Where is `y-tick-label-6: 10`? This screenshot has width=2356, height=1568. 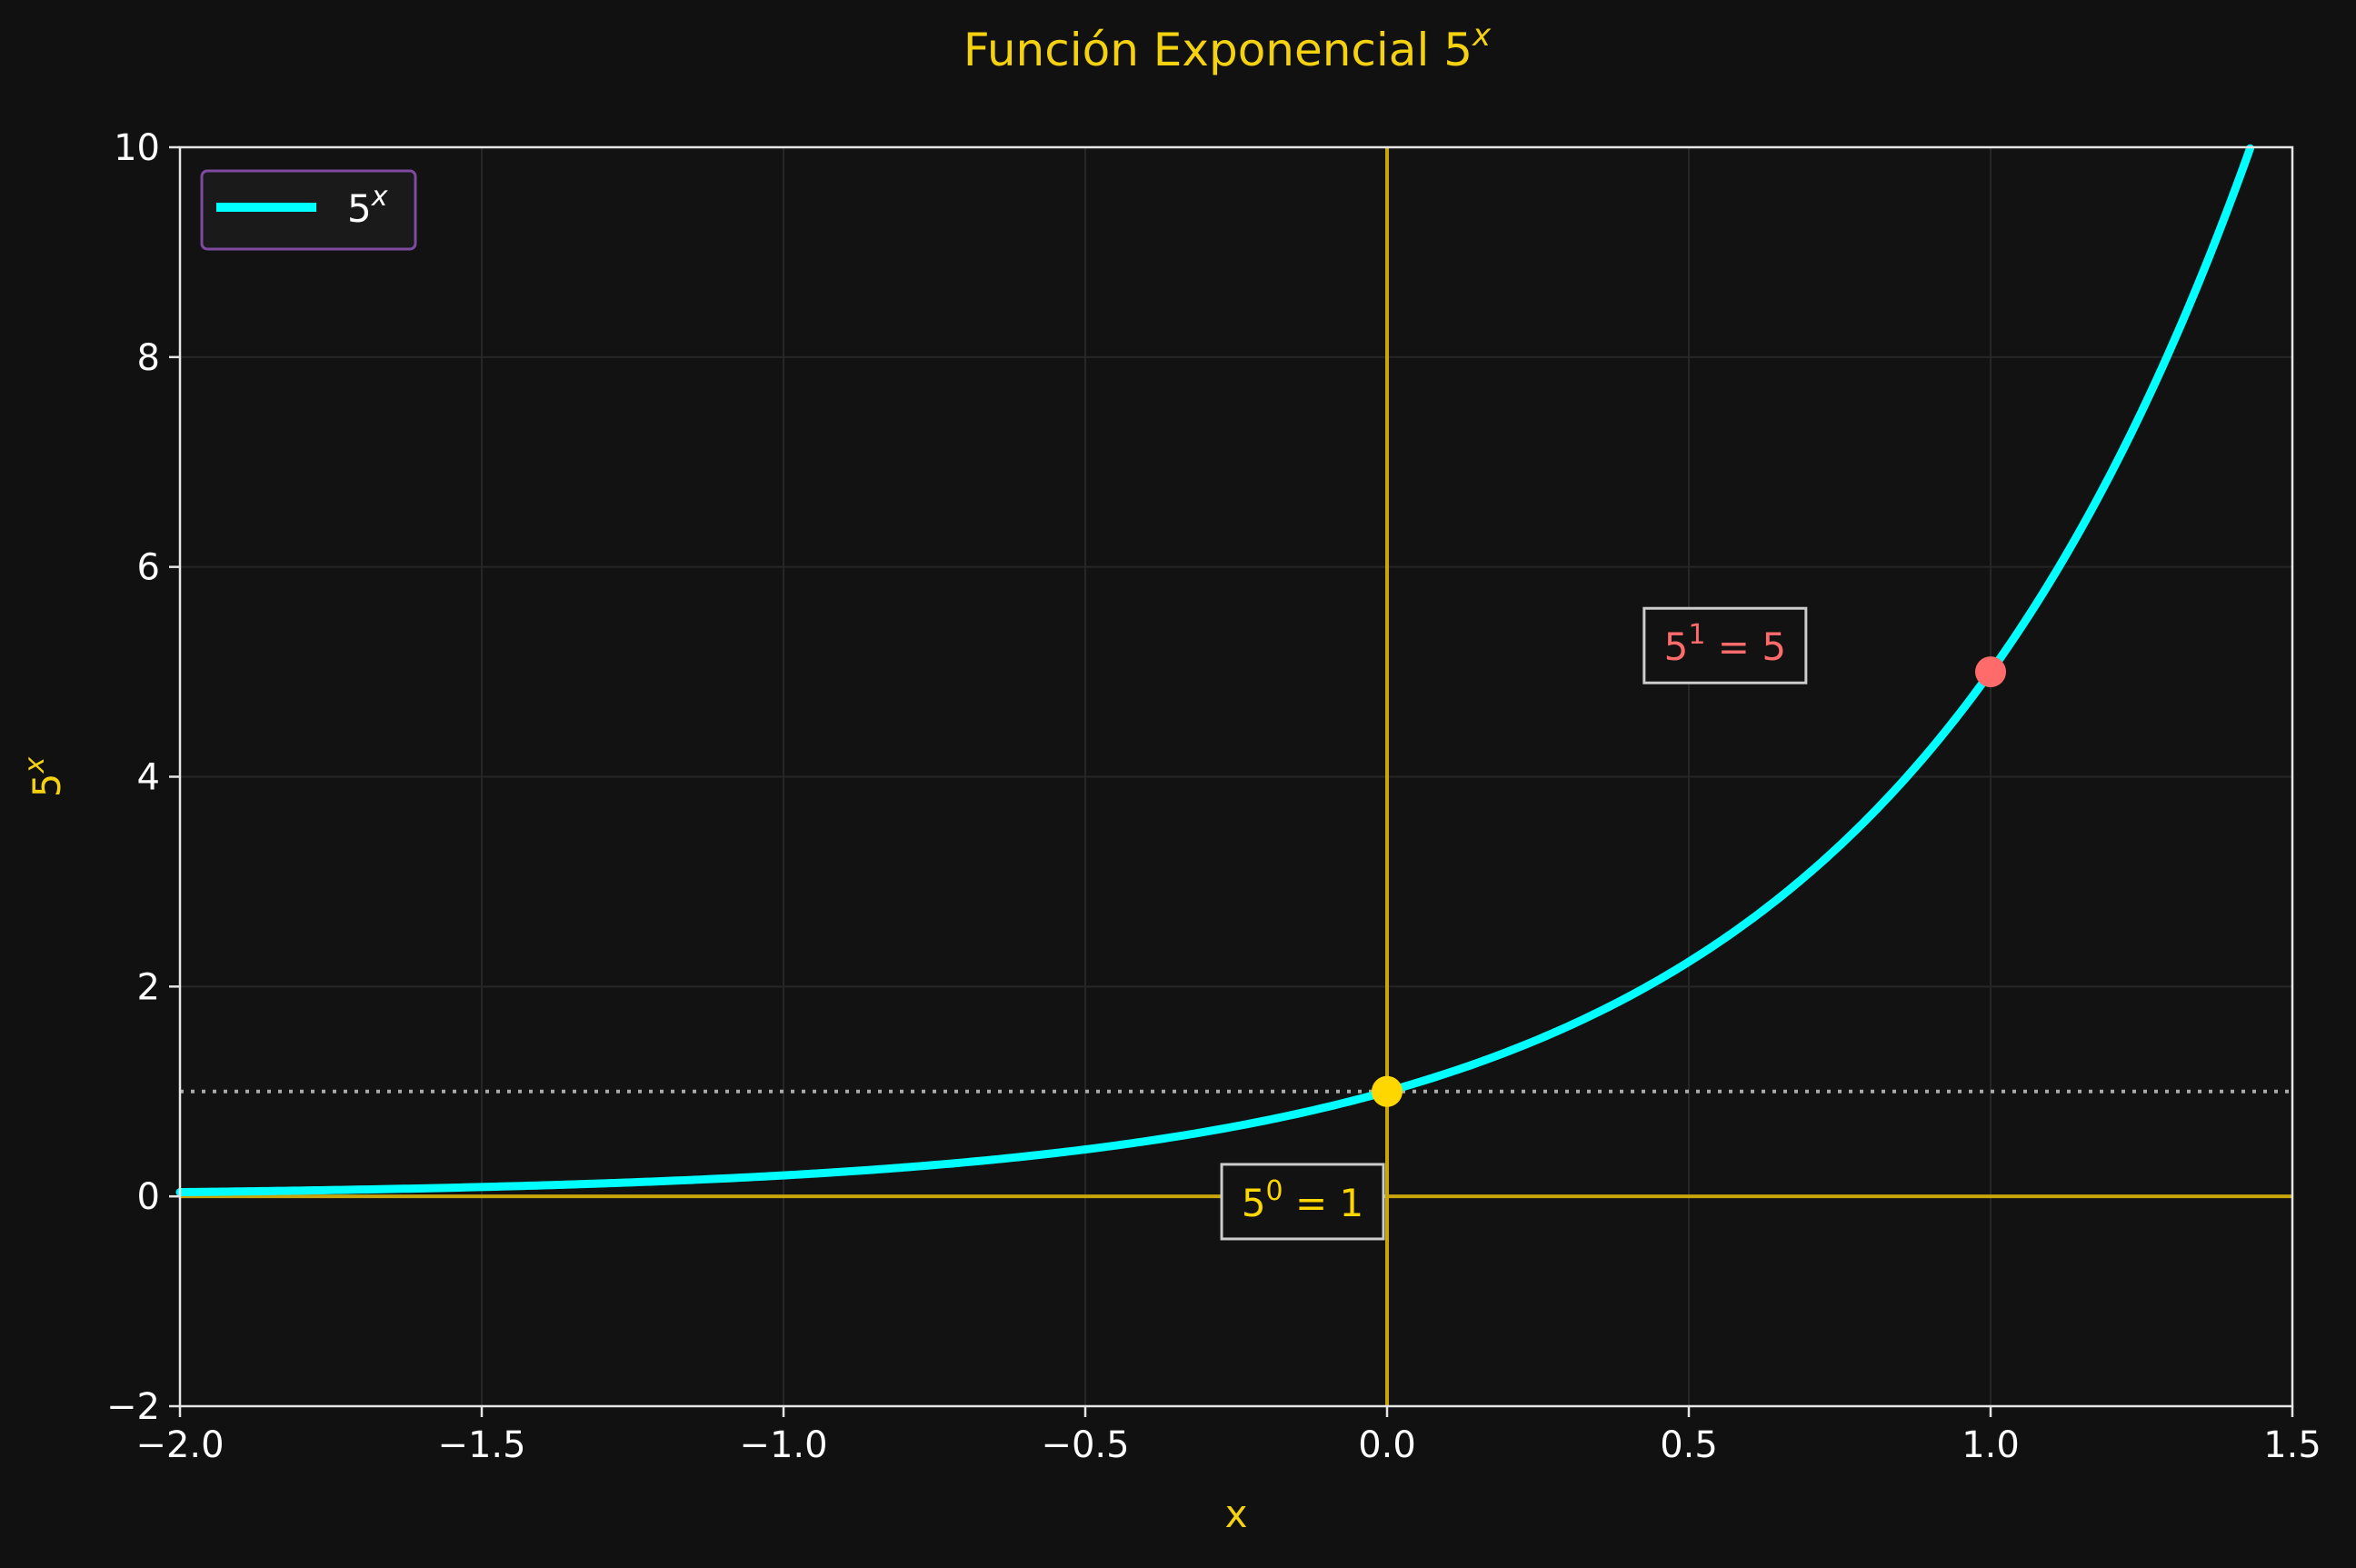
y-tick-label-6: 10 is located at coordinates (137, 148).